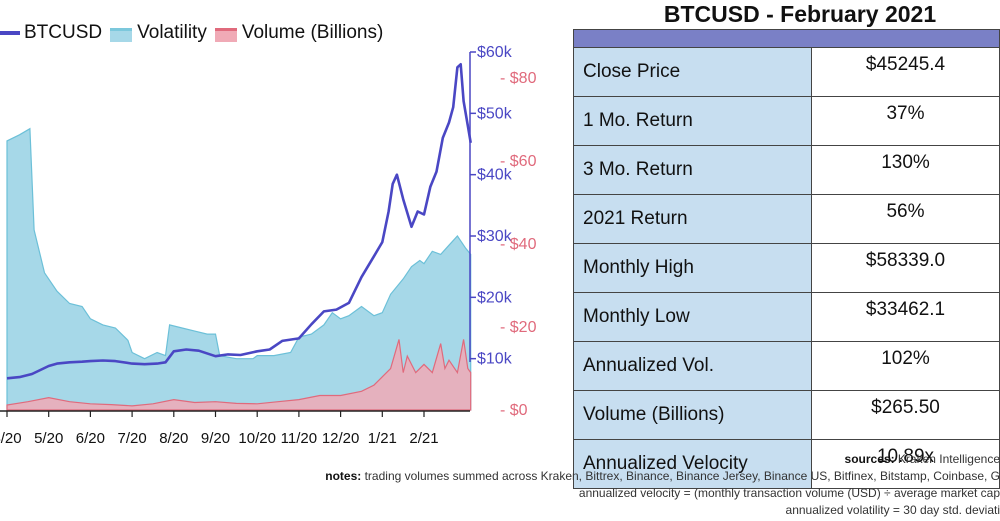 Image resolution: width=1000 pixels, height=521 pixels. Describe the element at coordinates (692, 464) in the screenshot. I see `row-label: Annualized Velocity` at that location.